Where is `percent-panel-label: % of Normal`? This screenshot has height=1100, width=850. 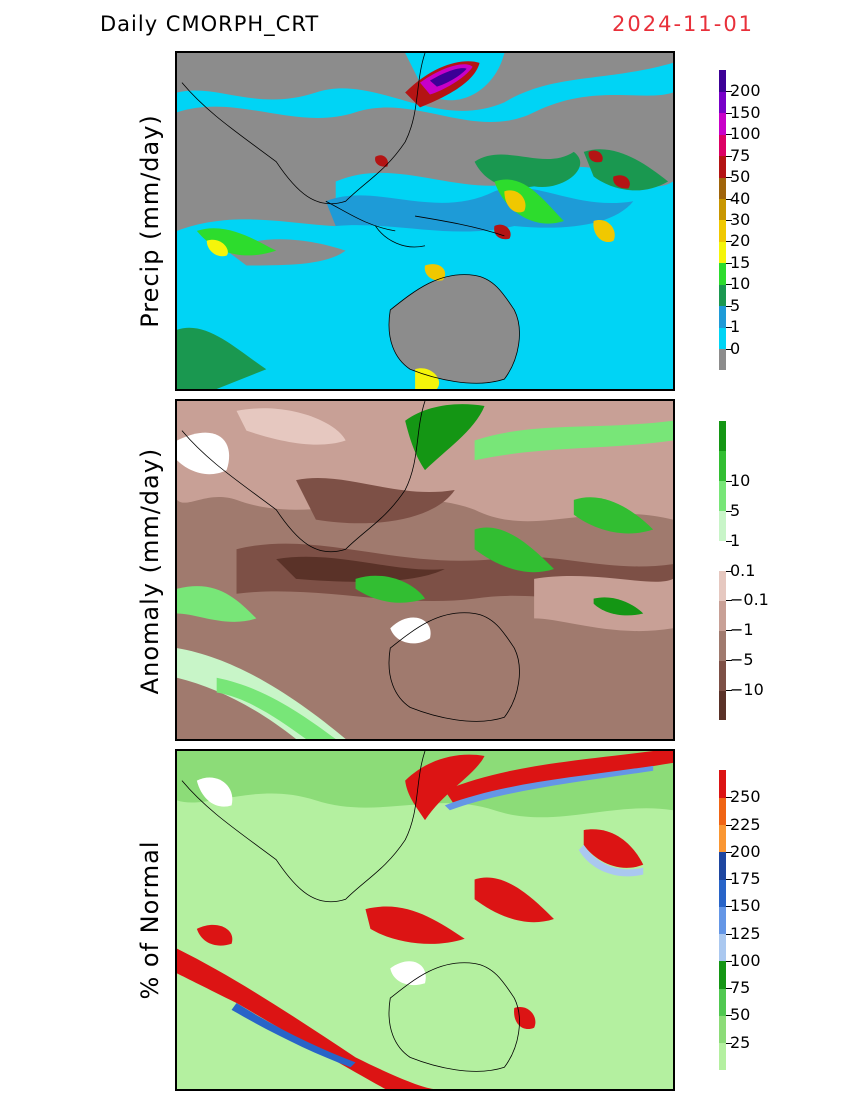 percent-panel-label: % of Normal is located at coordinates (150, 920).